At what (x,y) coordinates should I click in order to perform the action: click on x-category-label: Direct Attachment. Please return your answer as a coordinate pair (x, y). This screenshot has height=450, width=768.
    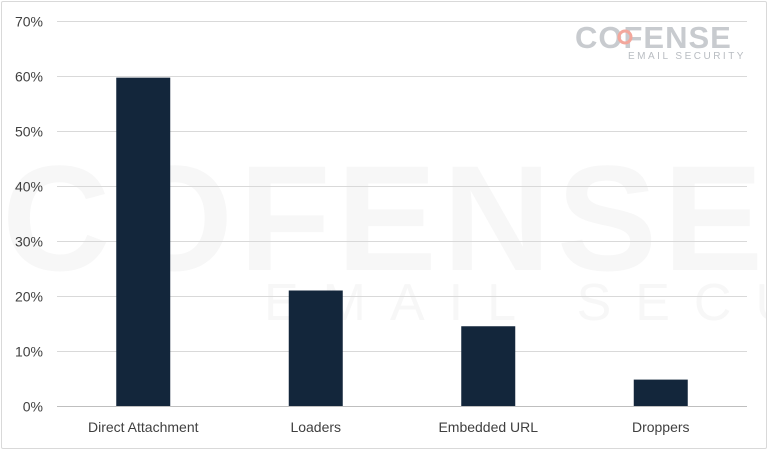
    Looking at the image, I should click on (143, 427).